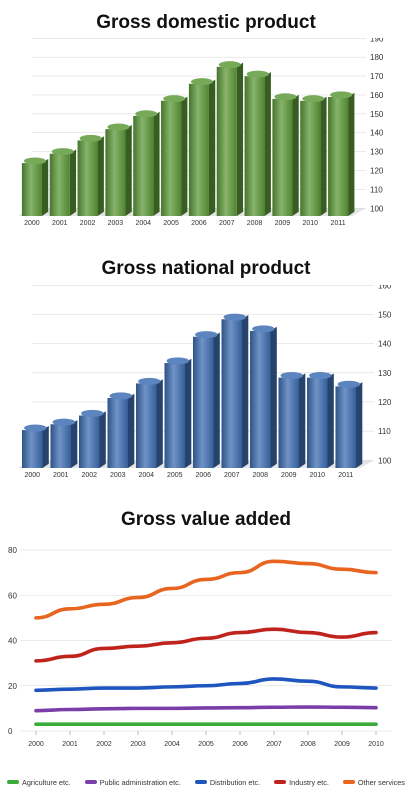  Describe the element at coordinates (206, 268) in the screenshot. I see `gnp-title: Gross national product` at that location.